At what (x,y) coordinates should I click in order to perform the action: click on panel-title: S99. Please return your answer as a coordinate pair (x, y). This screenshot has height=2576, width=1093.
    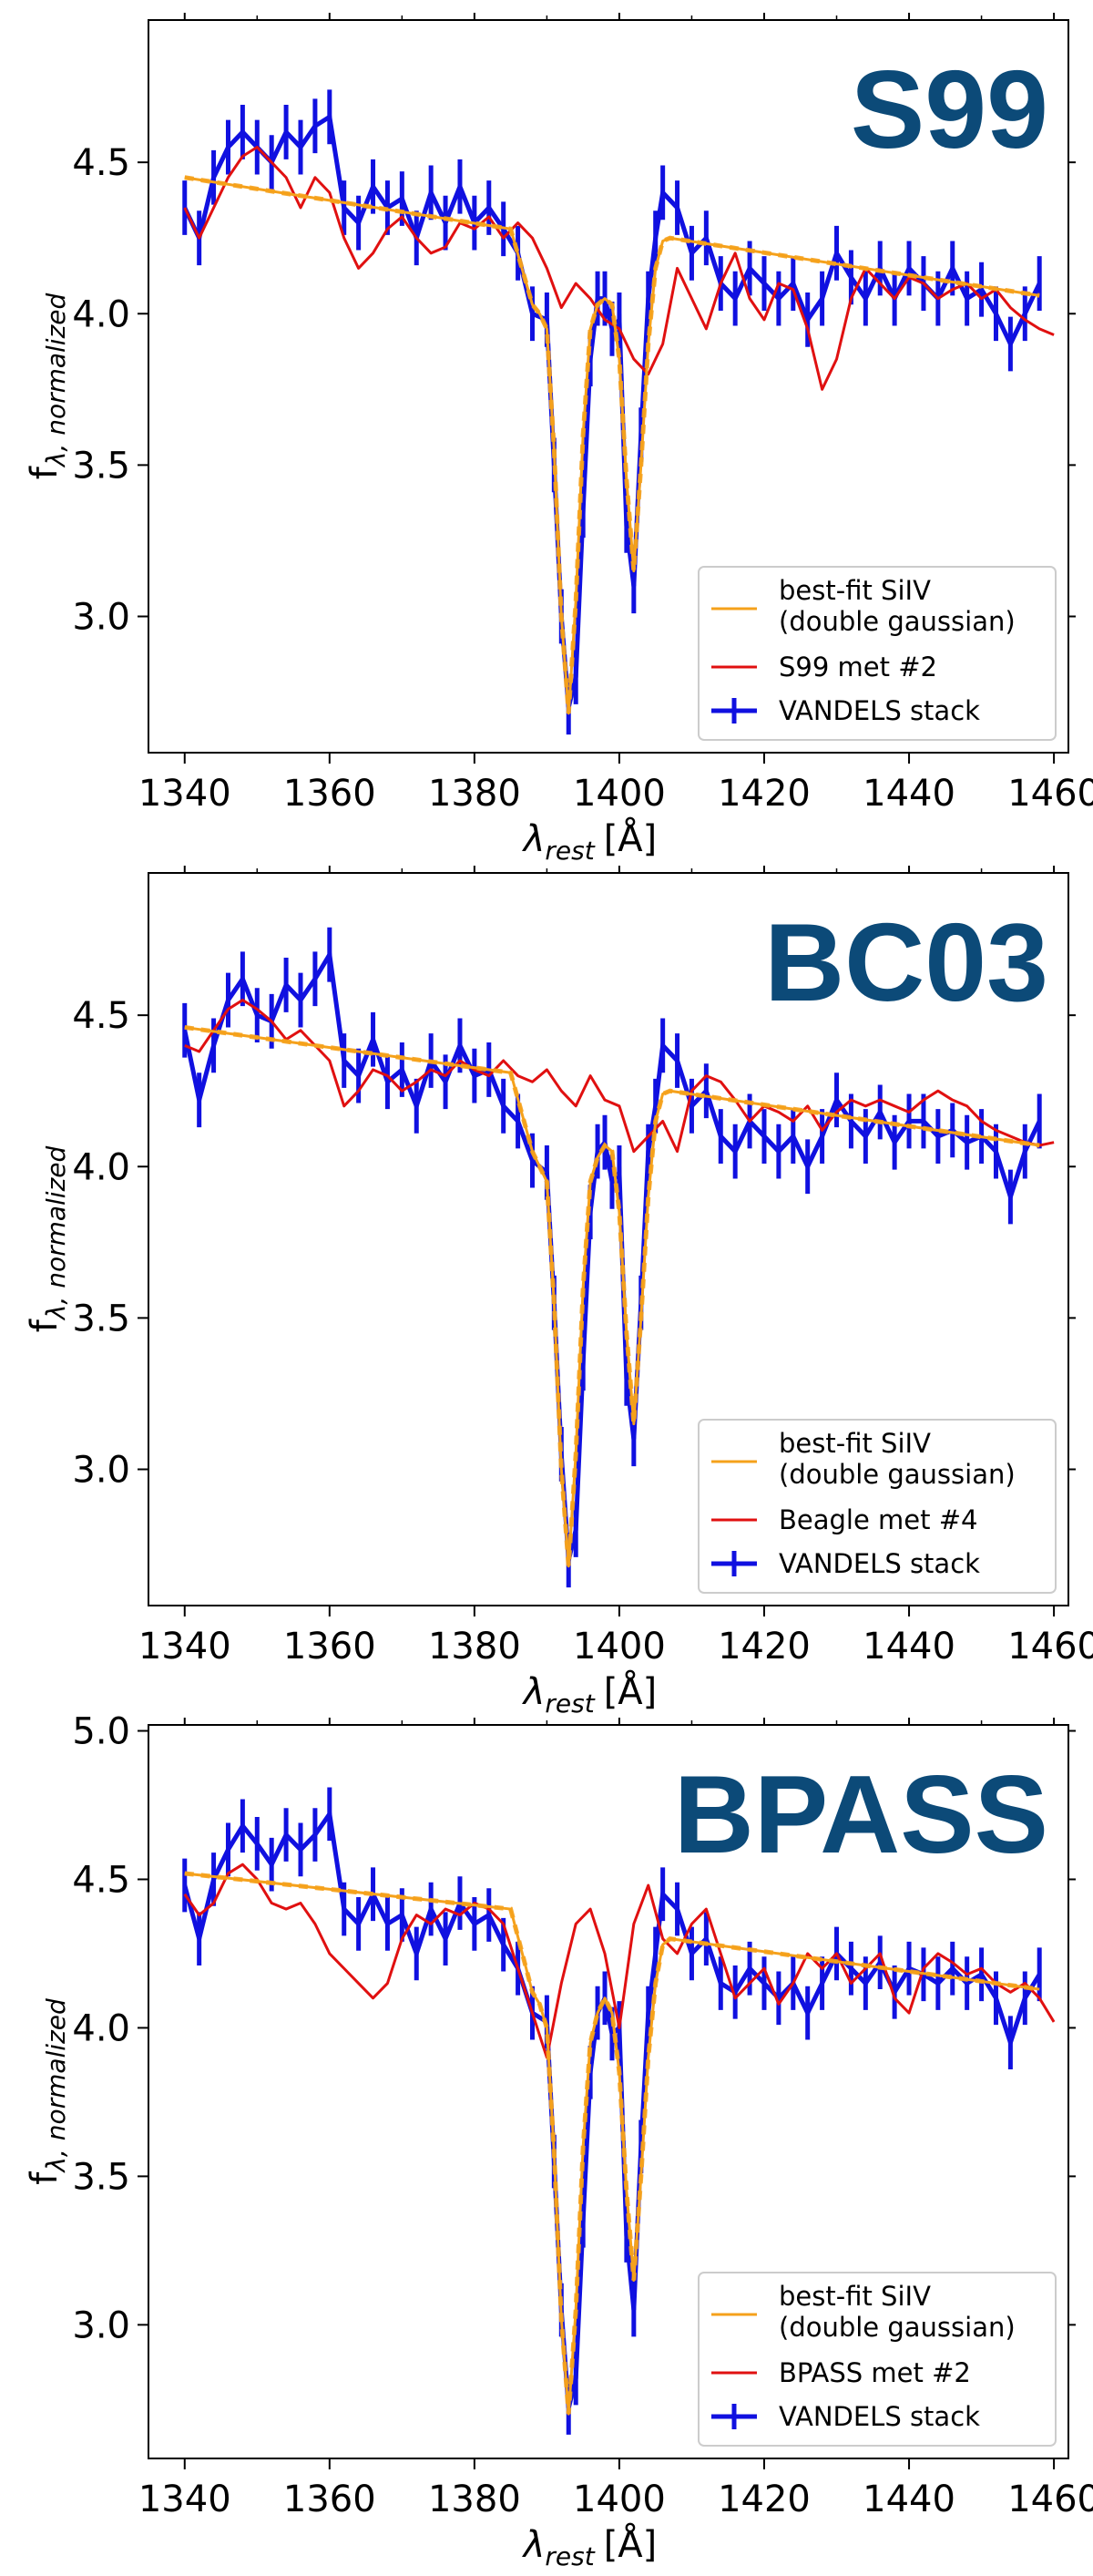
    Looking at the image, I should click on (950, 109).